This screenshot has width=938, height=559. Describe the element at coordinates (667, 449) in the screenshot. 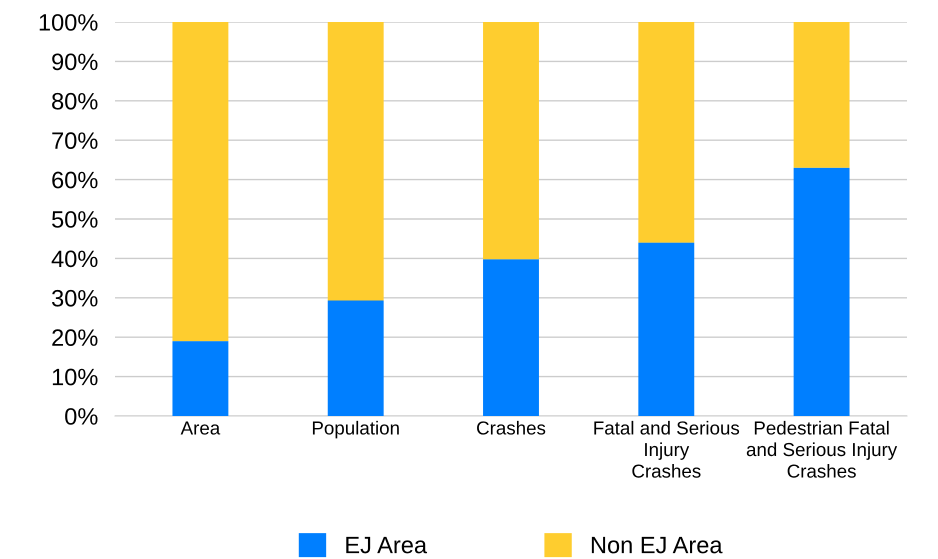

I see `x-tick-label: Fatal and Serious Injury Crashes` at that location.